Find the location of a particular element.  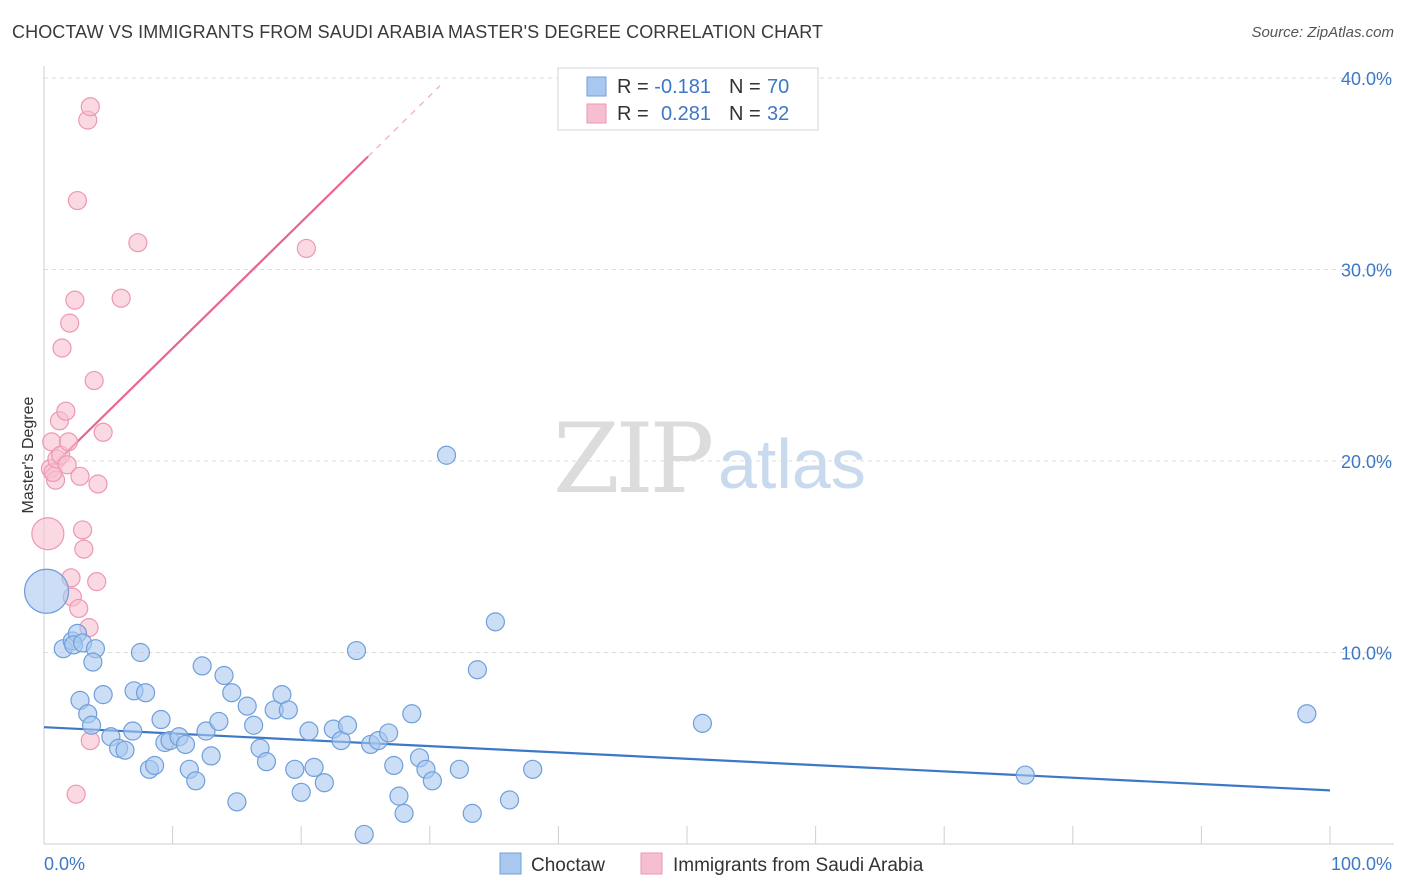

watermark: ZIP atlas is located at coordinates (709, 459).